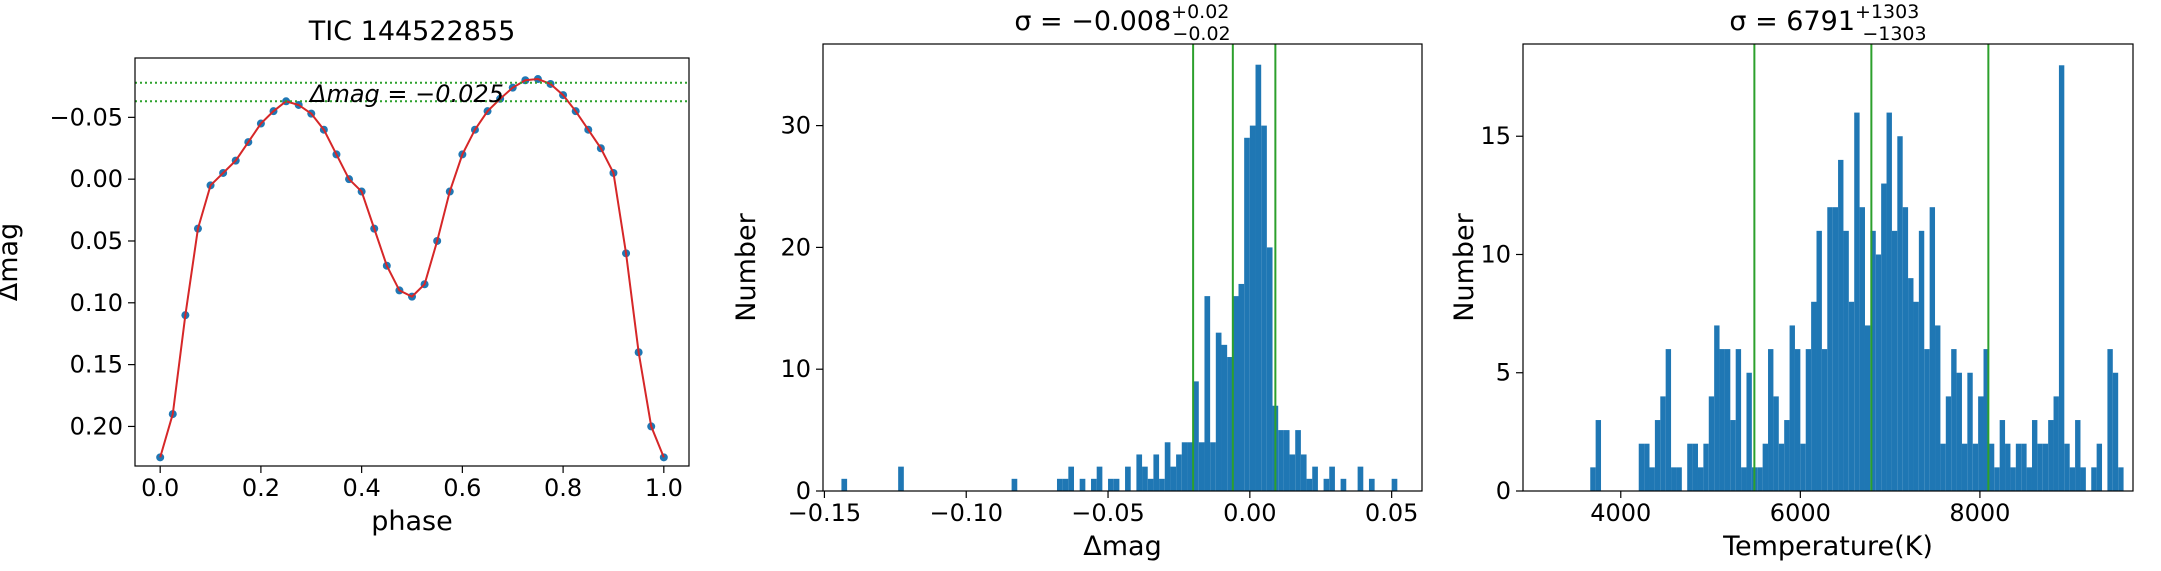 The height and width of the screenshot is (571, 2161). What do you see at coordinates (1800, 513) in the screenshot?
I see `x-tick-label: 6000` at bounding box center [1800, 513].